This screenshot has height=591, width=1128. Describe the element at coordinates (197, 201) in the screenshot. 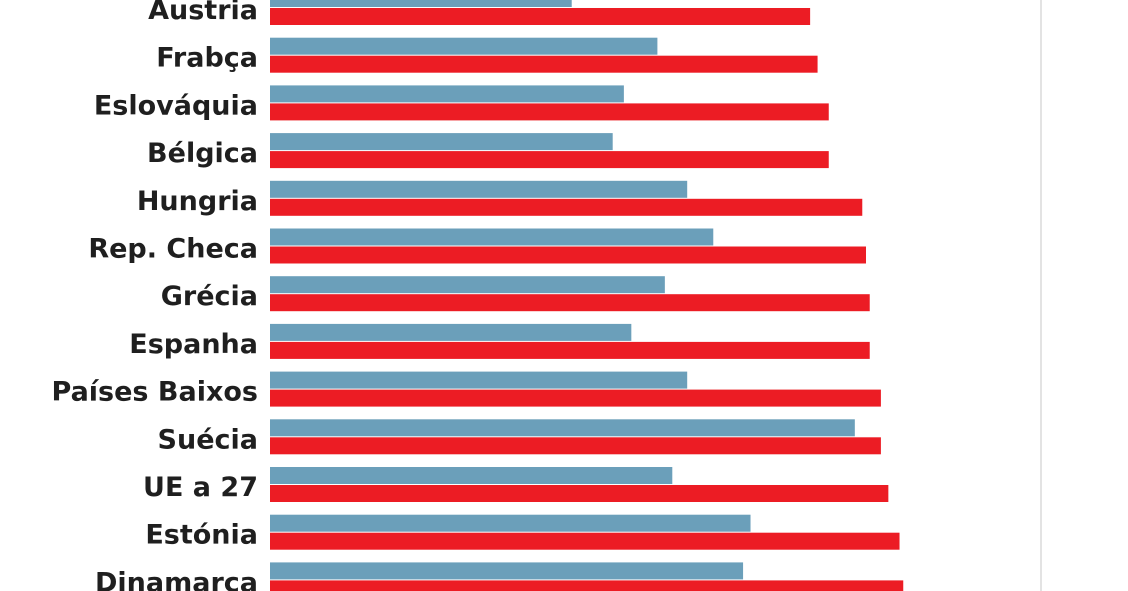

I see `category-label: Hungria` at that location.